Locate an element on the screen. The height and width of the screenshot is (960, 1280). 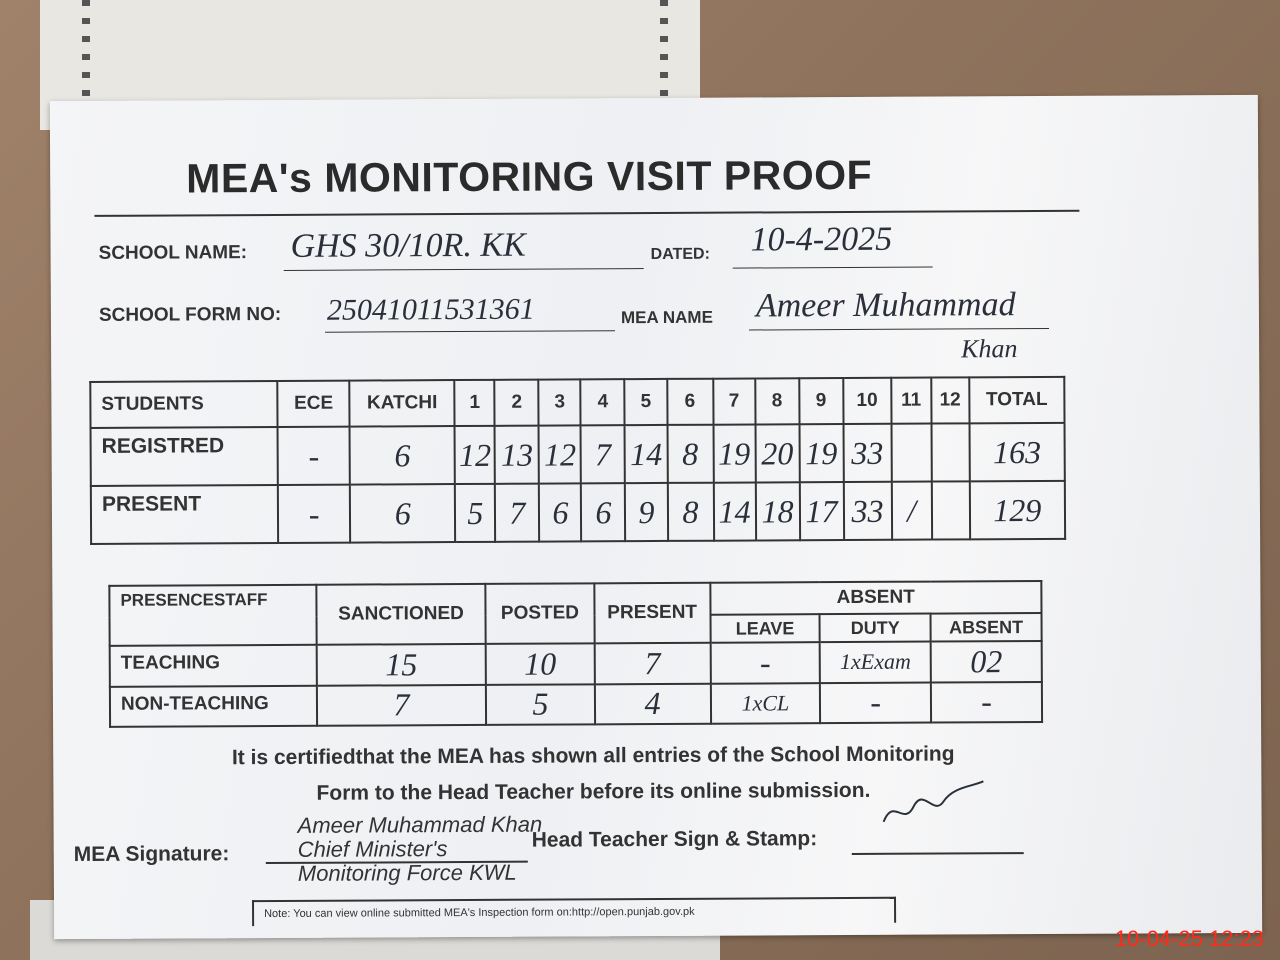
table-cell: 163 is located at coordinates (1017, 452).